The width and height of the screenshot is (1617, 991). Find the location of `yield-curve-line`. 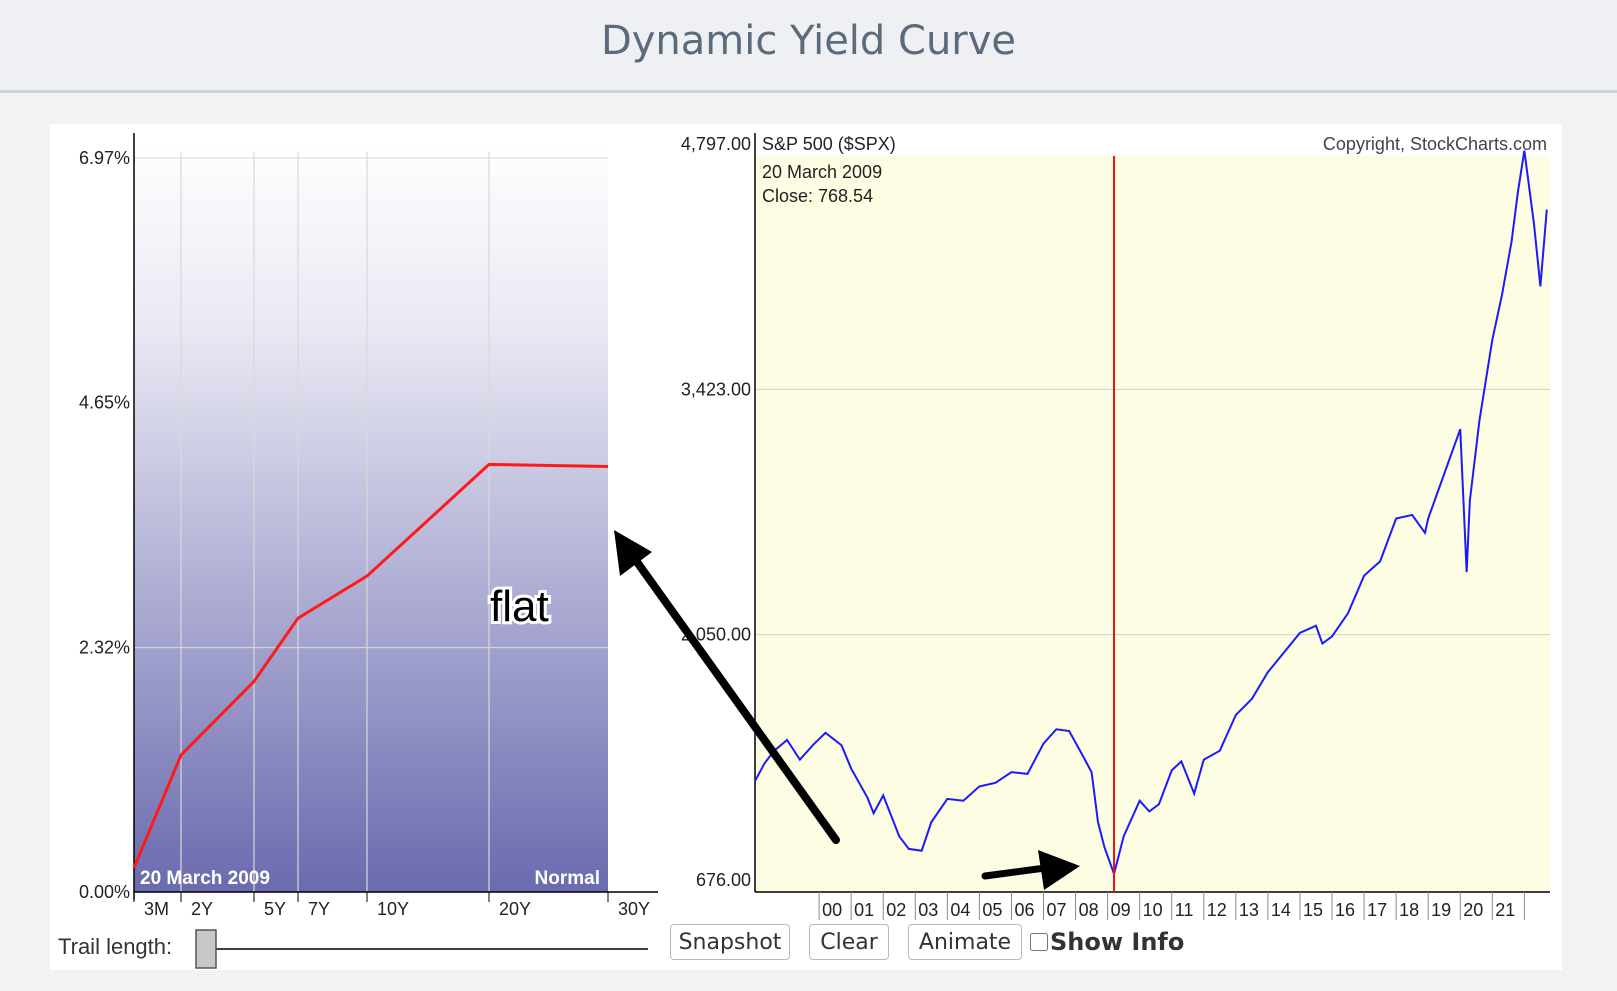

yield-curve-line is located at coordinates (370, 665).